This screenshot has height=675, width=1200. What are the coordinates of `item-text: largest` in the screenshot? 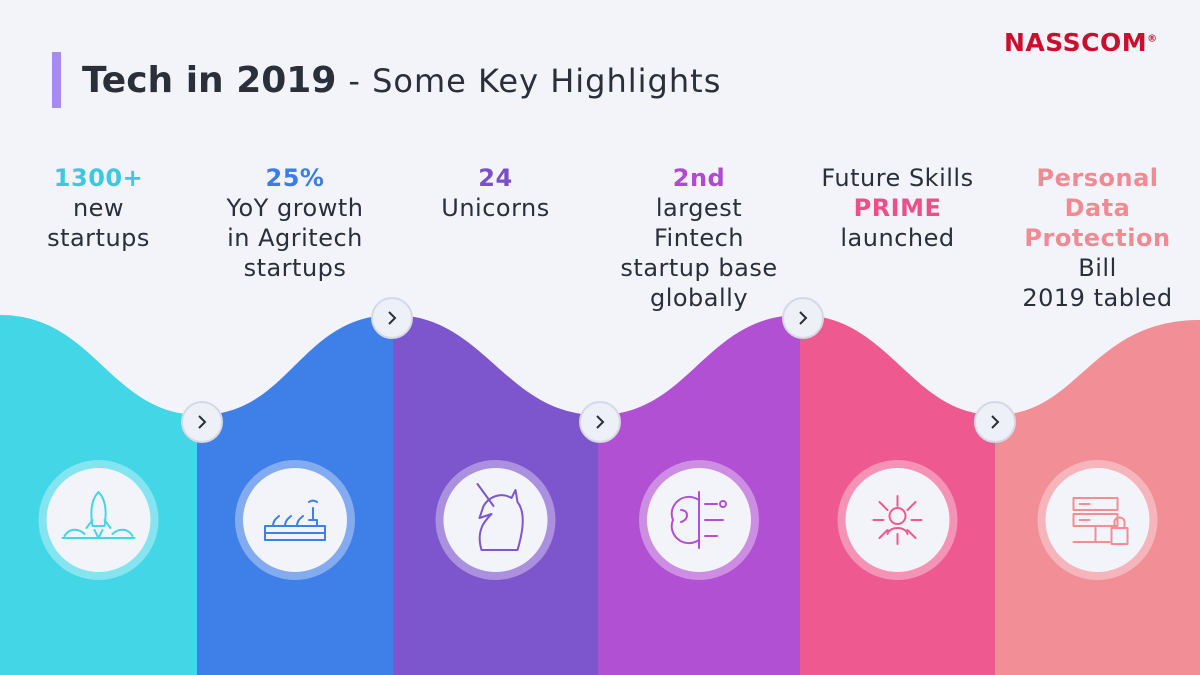 It's located at (699, 208).